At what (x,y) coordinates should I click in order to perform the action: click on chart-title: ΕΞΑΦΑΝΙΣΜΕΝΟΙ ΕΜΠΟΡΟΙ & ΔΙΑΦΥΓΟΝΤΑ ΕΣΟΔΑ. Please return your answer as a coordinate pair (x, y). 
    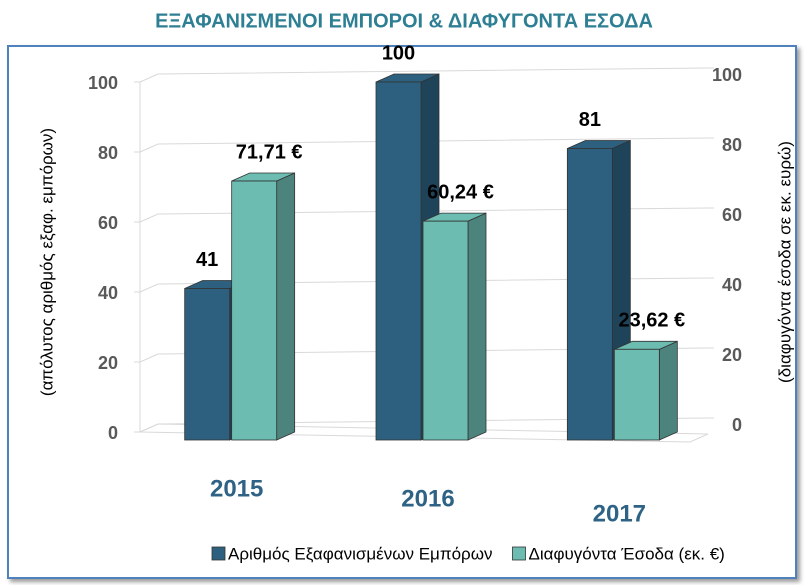
    Looking at the image, I should click on (404, 21).